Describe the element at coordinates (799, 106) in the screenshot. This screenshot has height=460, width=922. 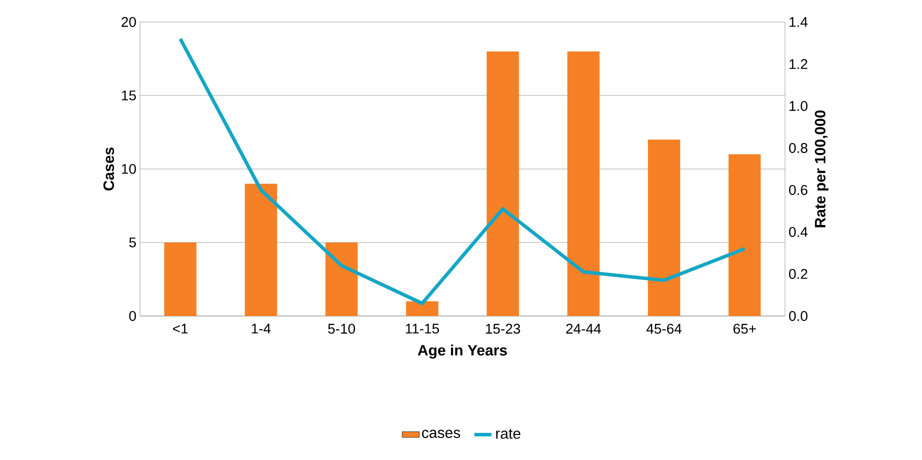
I see `y2-tick-label: 1.0` at that location.